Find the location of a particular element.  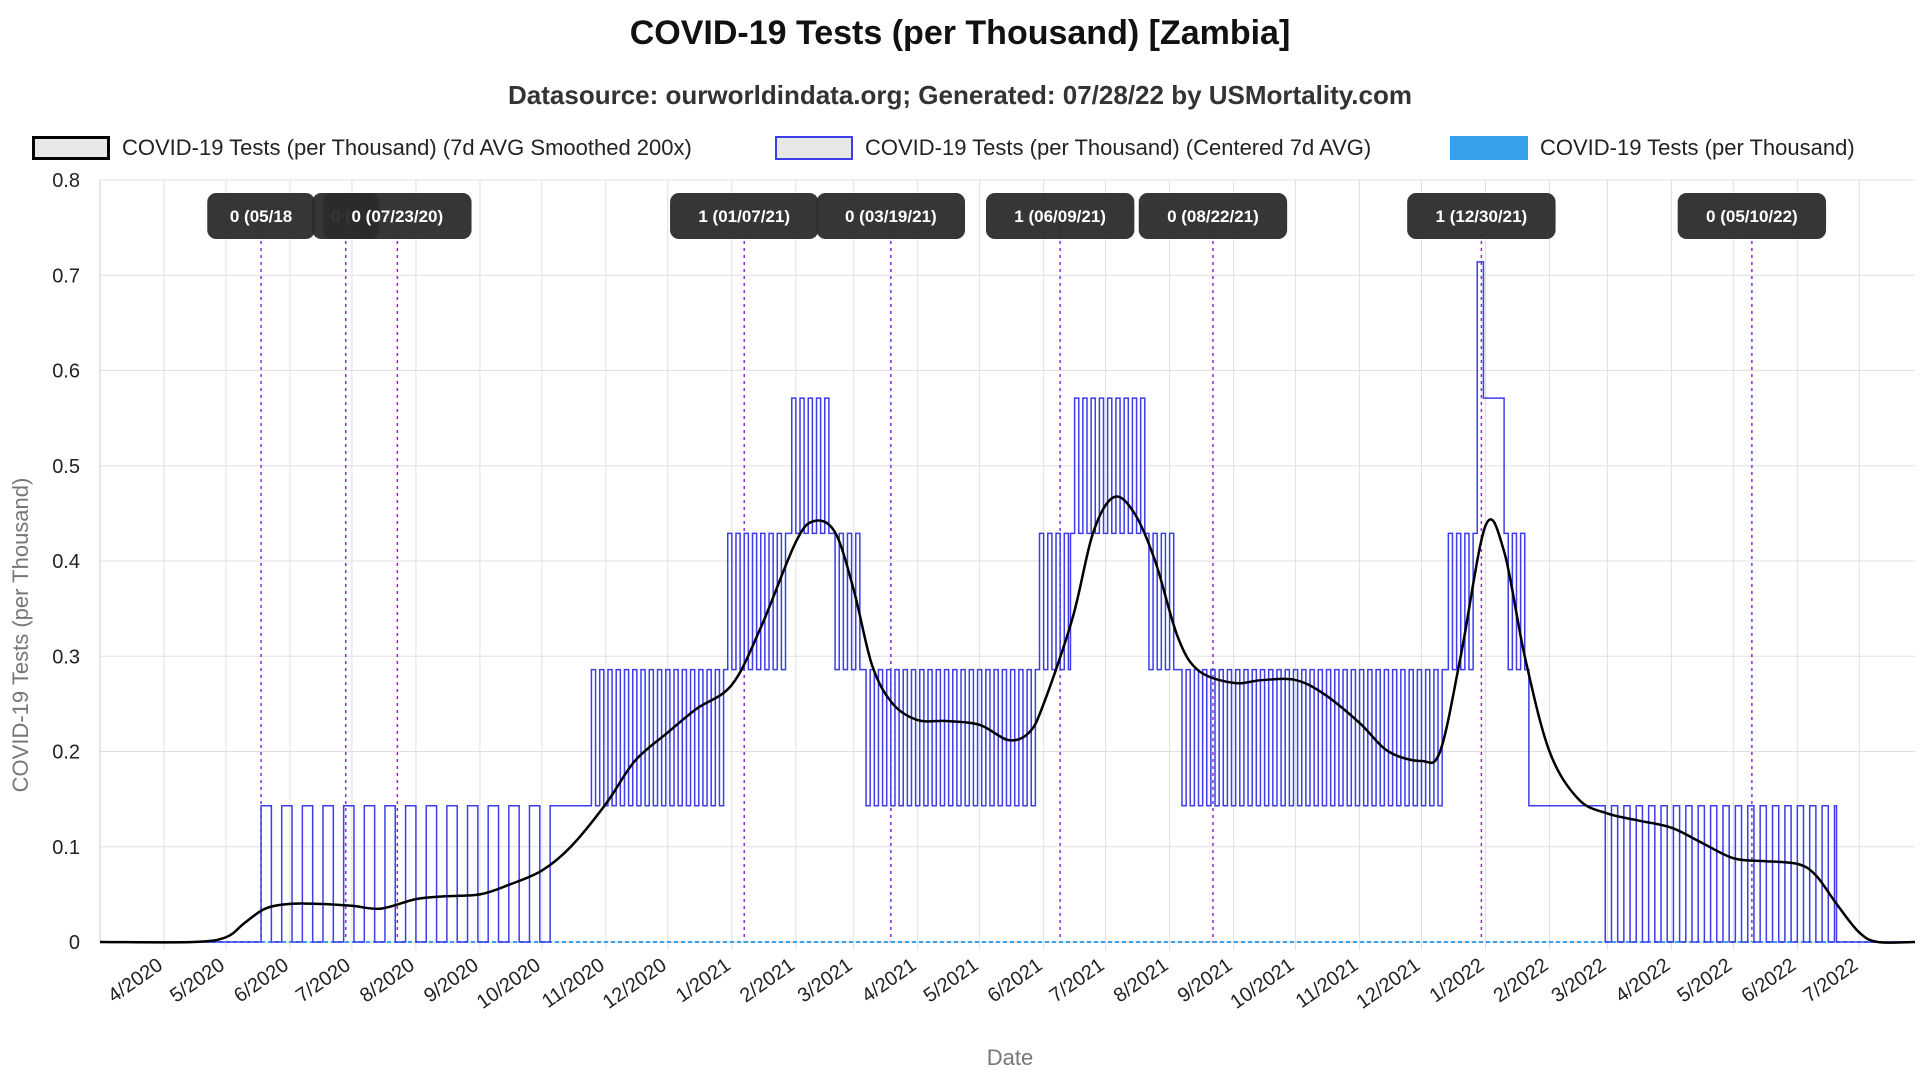

x-tick-label: 5/2020 is located at coordinates (197, 980).